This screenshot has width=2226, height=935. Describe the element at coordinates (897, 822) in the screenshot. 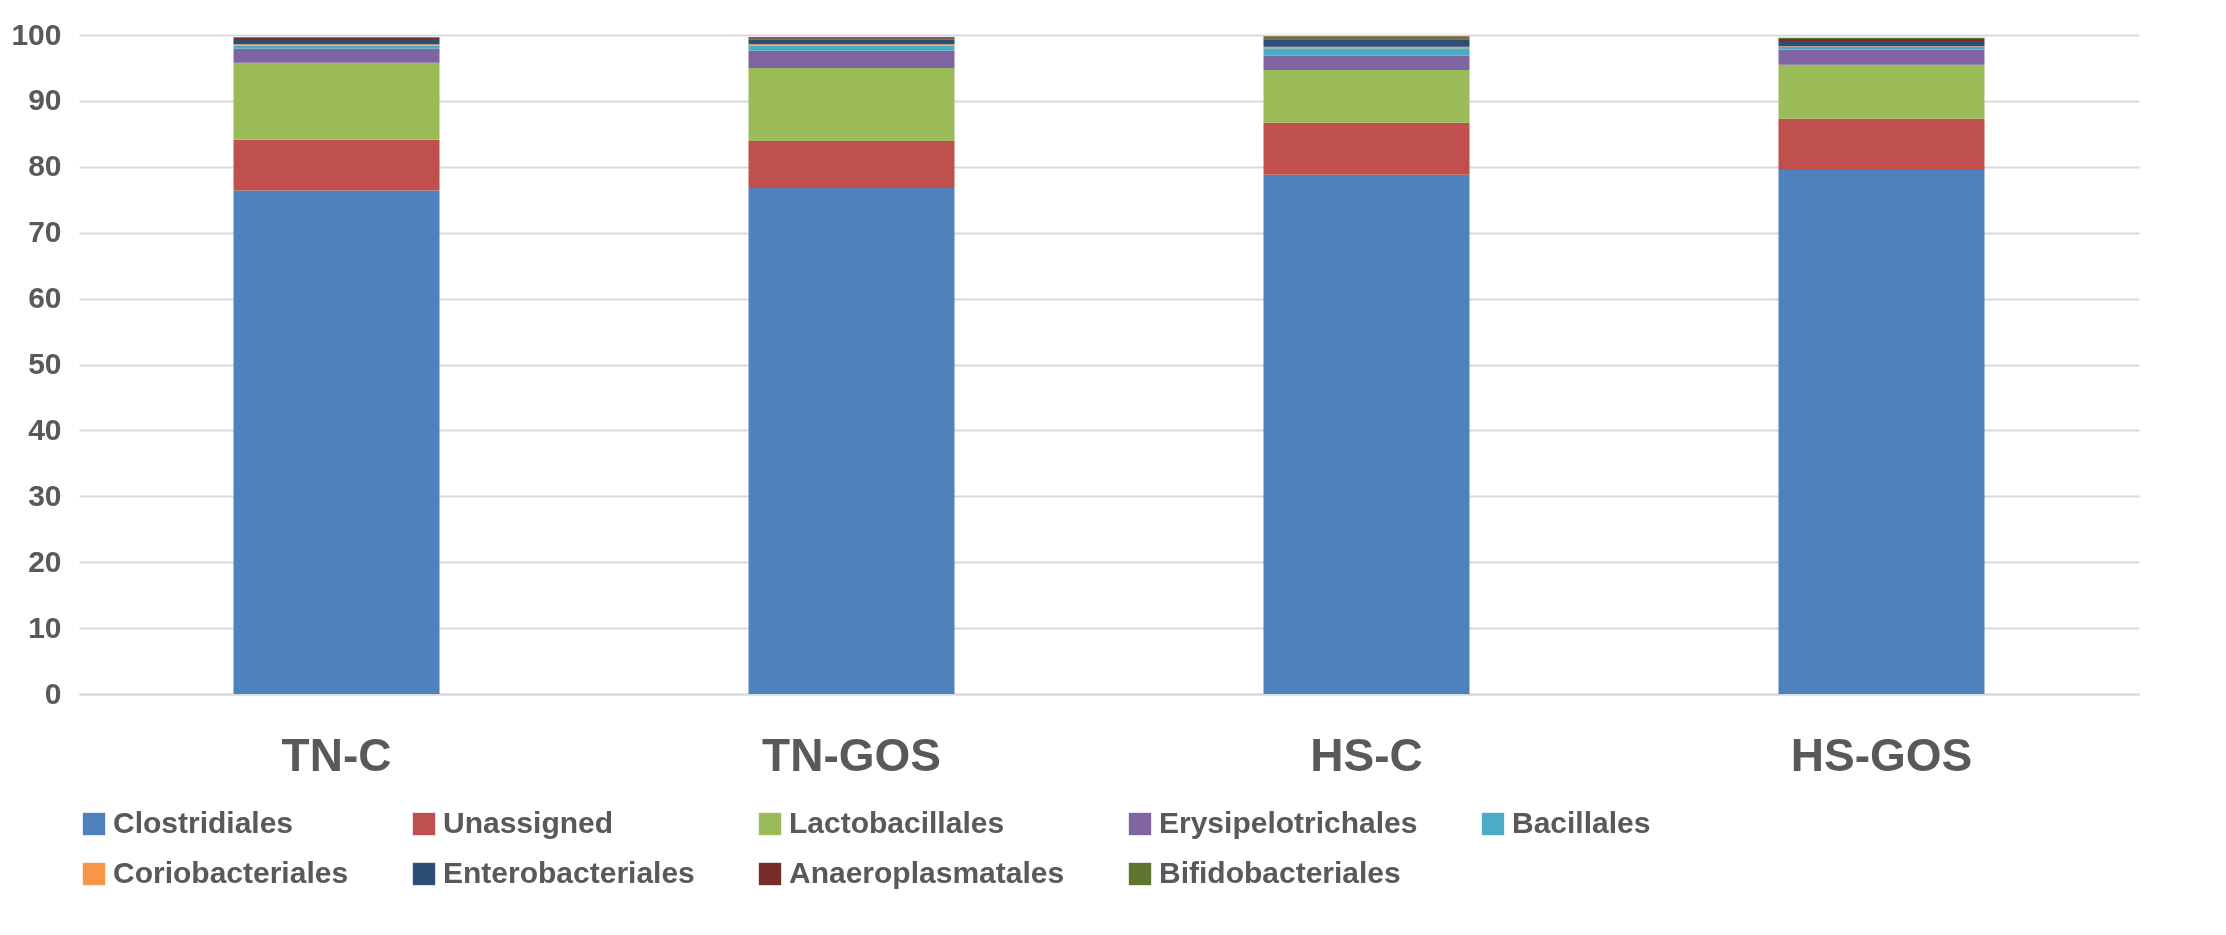

I see `legend-label: Lactobacillales` at that location.